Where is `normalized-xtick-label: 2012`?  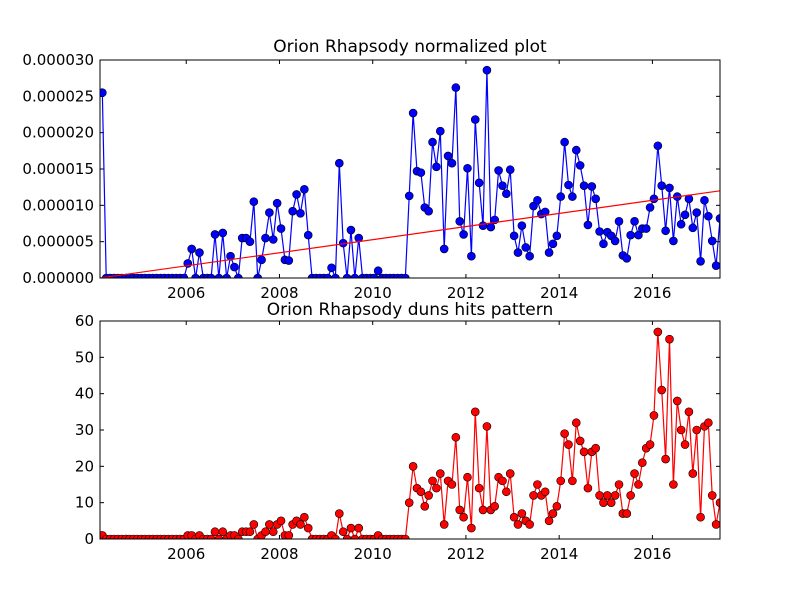 normalized-xtick-label: 2012 is located at coordinates (466, 293).